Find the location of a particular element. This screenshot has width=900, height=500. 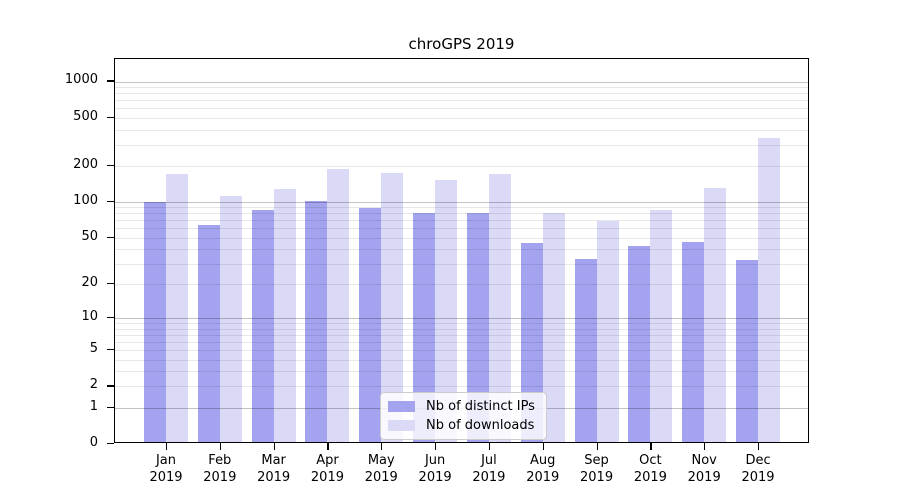

bar-distinct-ips-sep is located at coordinates (585, 350).